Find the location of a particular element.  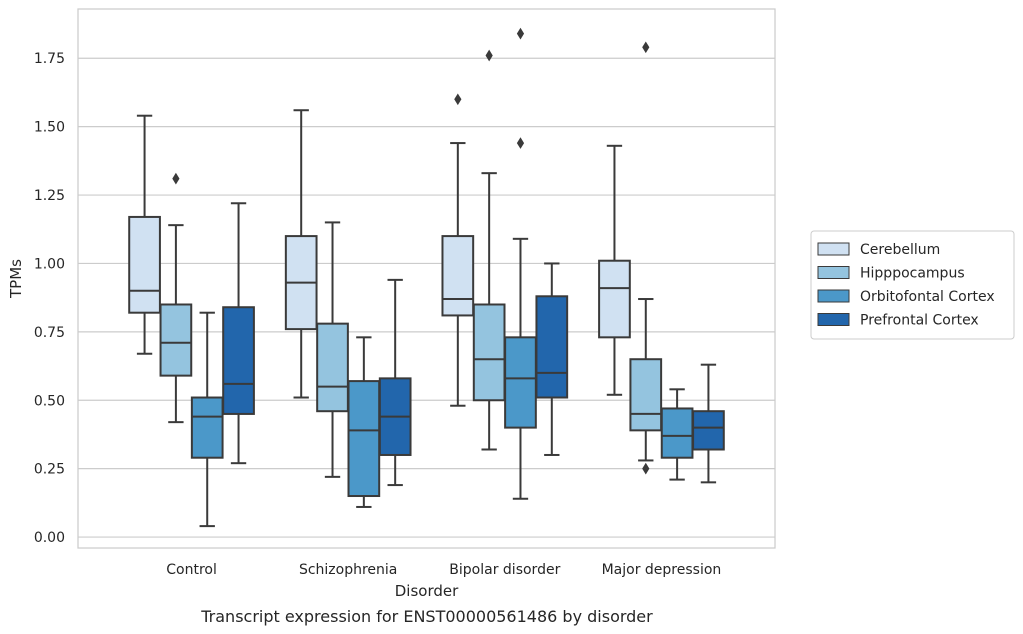

x-tick-label: Bipolar disorder is located at coordinates (504, 570).